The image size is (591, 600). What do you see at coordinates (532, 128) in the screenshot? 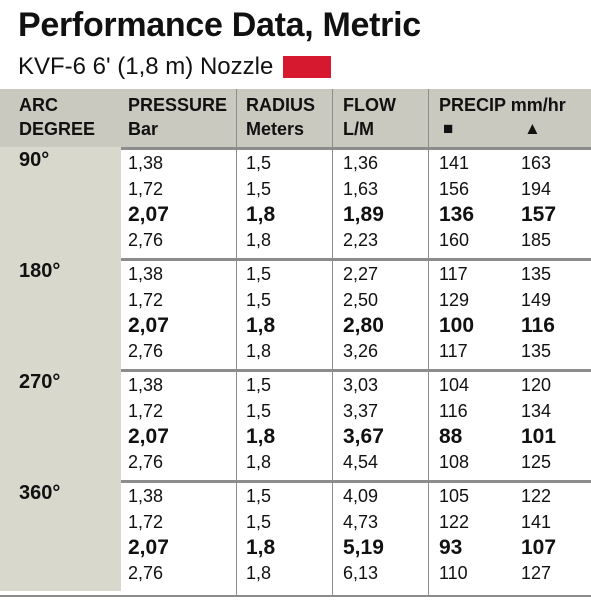
I see `triangle-icon: ▲` at bounding box center [532, 128].